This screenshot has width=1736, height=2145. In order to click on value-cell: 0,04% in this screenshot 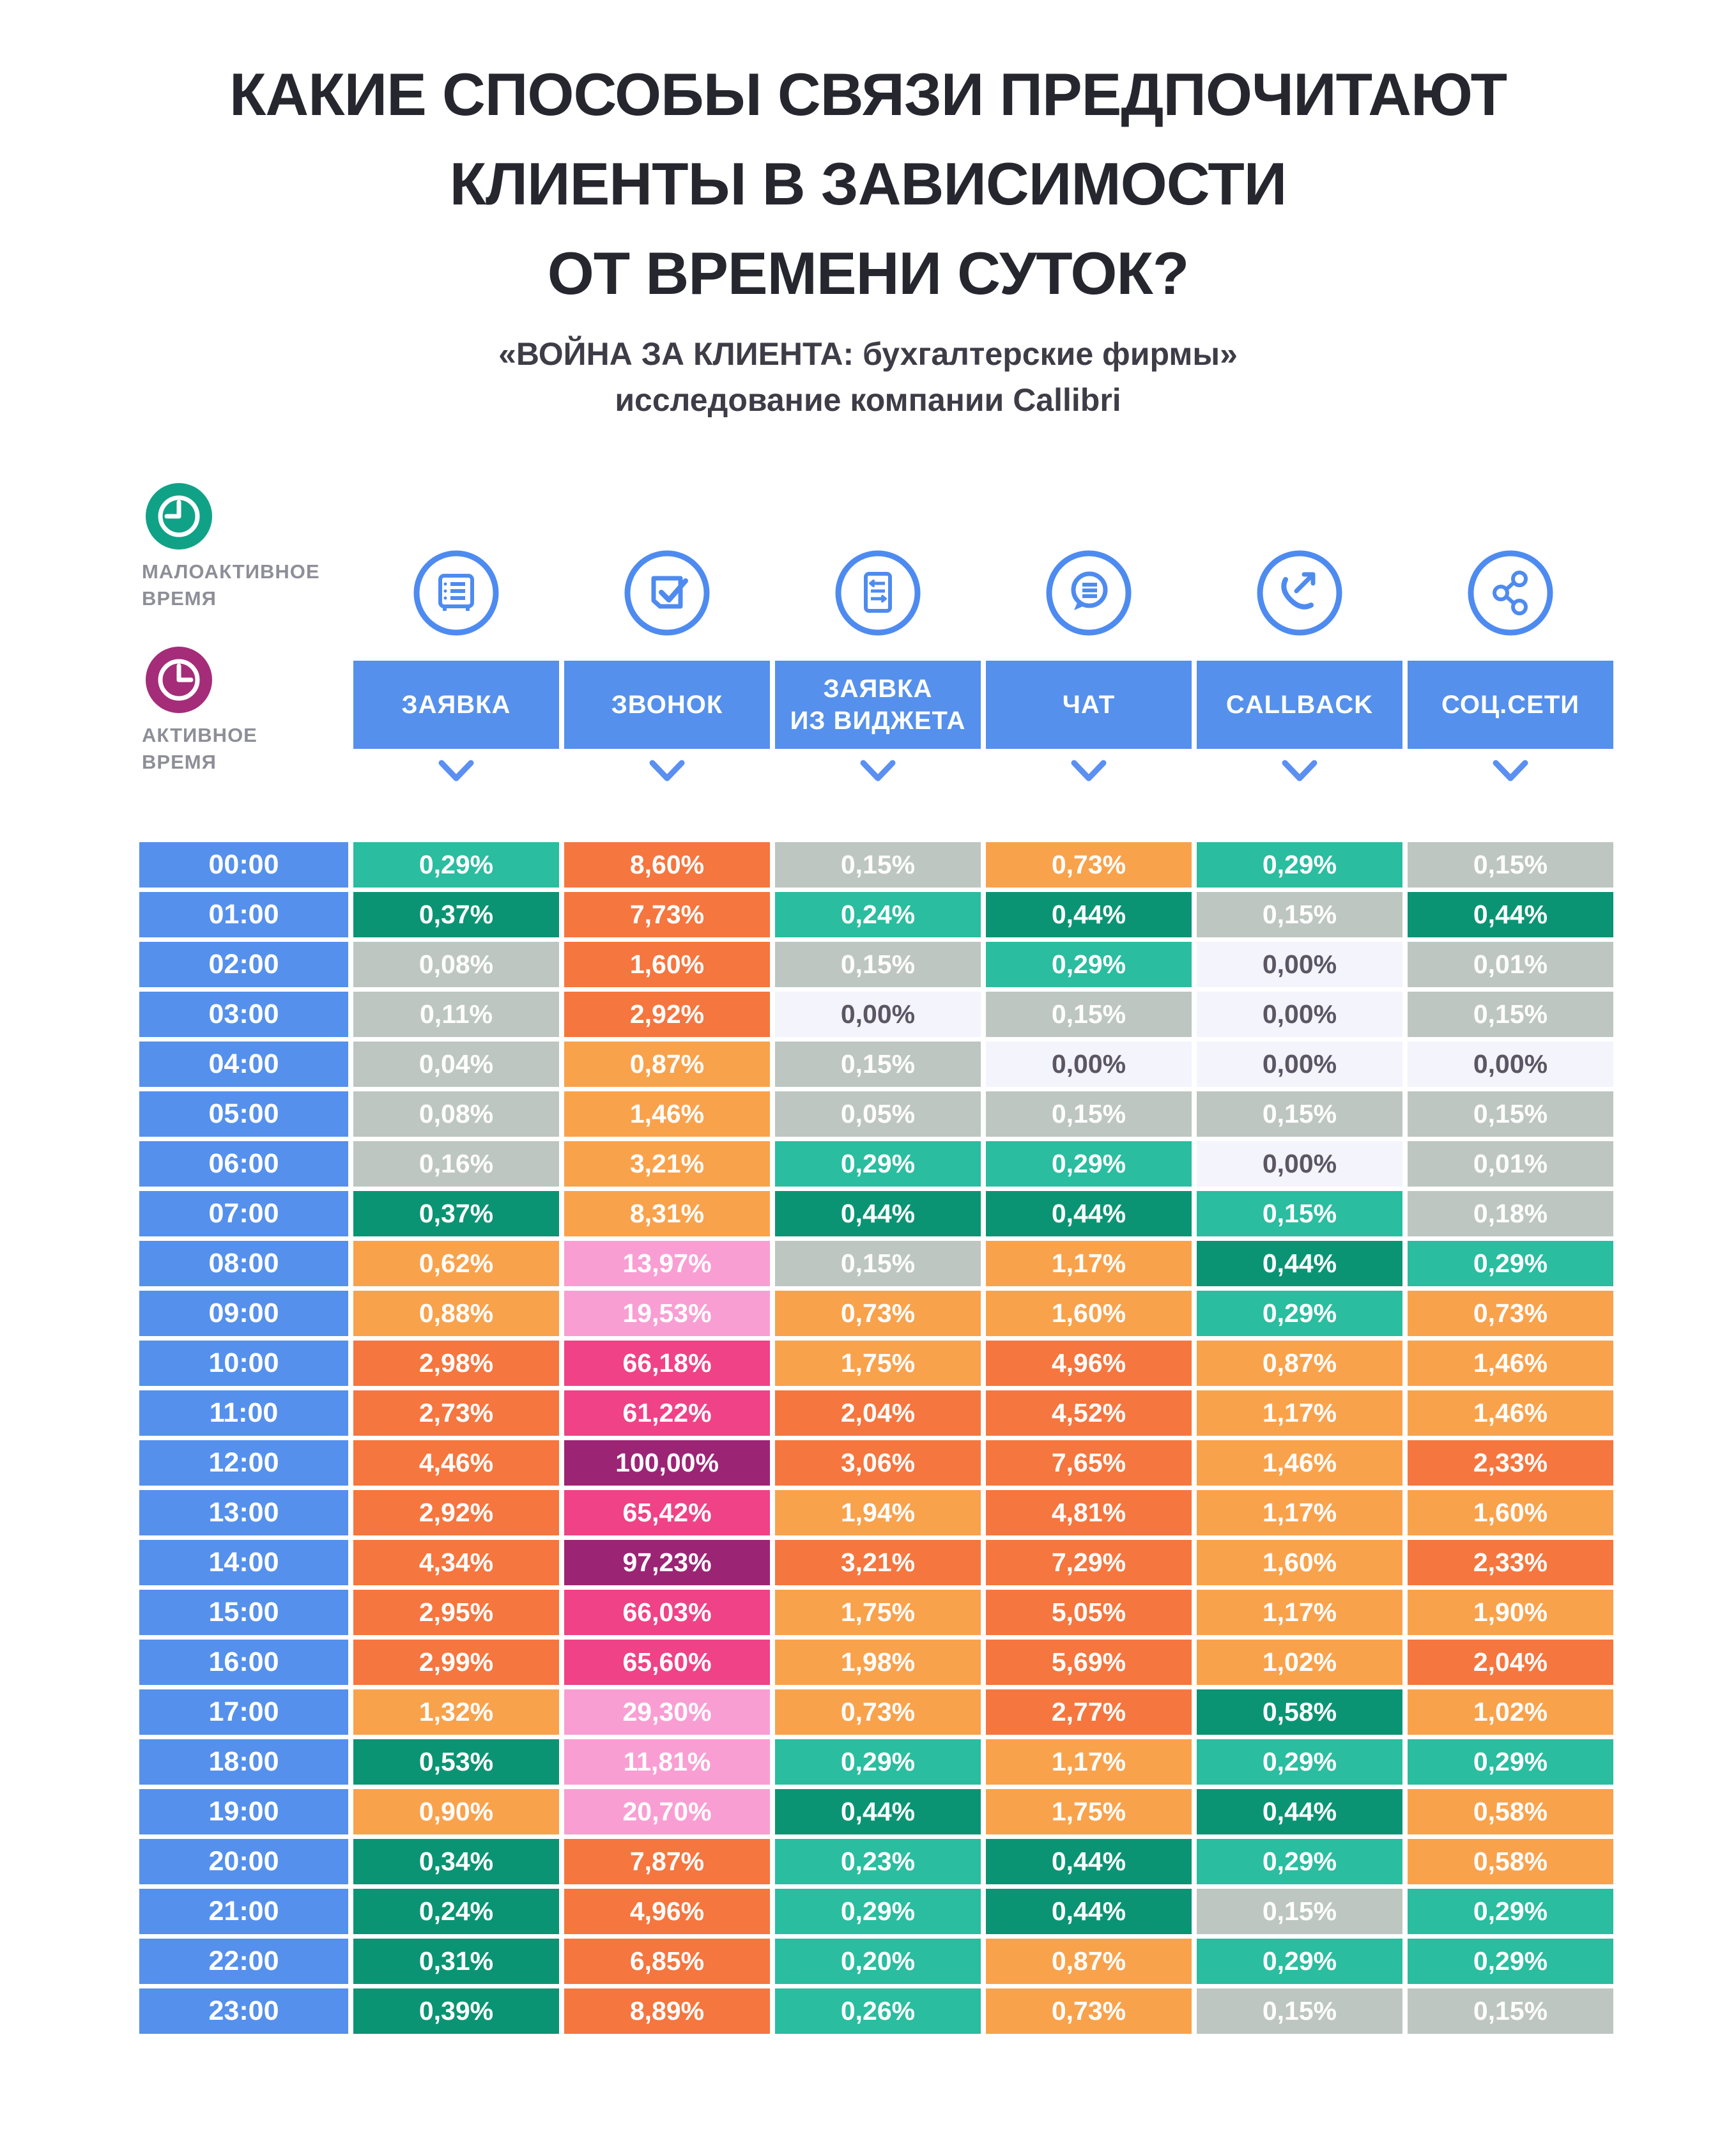, I will do `click(456, 1064)`.